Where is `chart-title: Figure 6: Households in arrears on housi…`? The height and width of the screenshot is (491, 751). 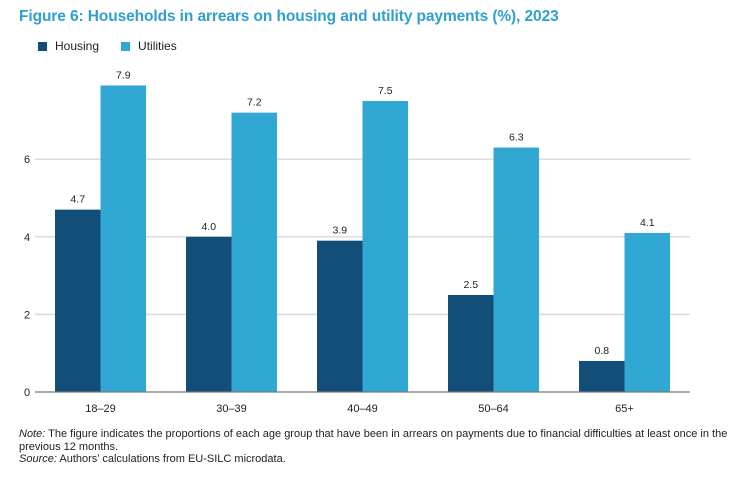 chart-title: Figure 6: Households in arrears on housi… is located at coordinates (289, 16).